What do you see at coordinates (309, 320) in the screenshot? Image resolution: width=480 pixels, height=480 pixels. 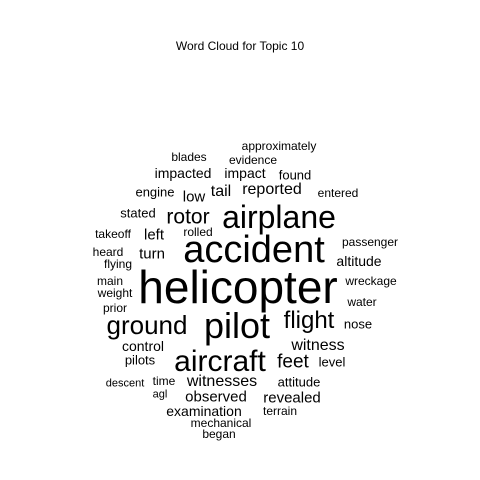 I see `word-flight: flight` at bounding box center [309, 320].